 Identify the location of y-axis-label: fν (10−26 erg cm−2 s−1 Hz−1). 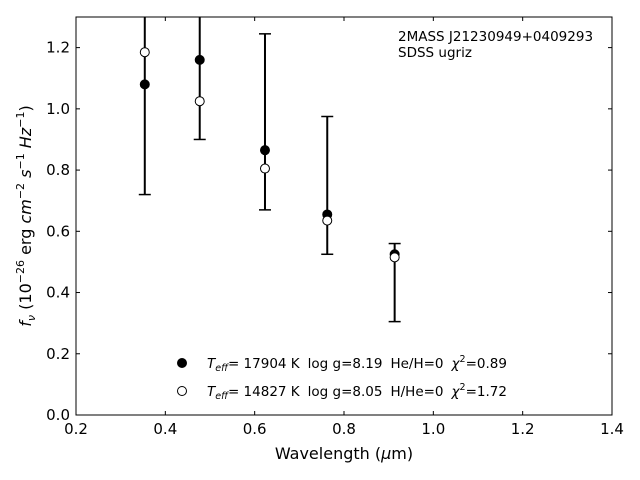
(26, 215).